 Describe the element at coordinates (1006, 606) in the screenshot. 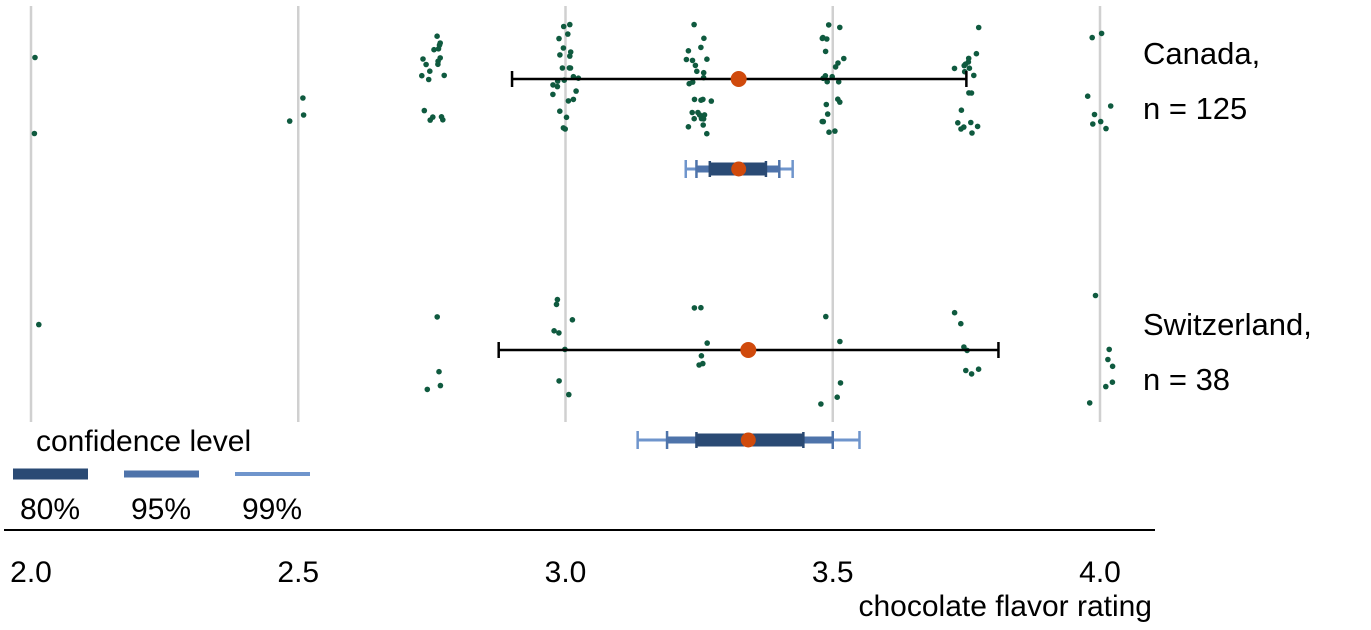

I see `x-axis-label: chocolate flavor rating` at that location.